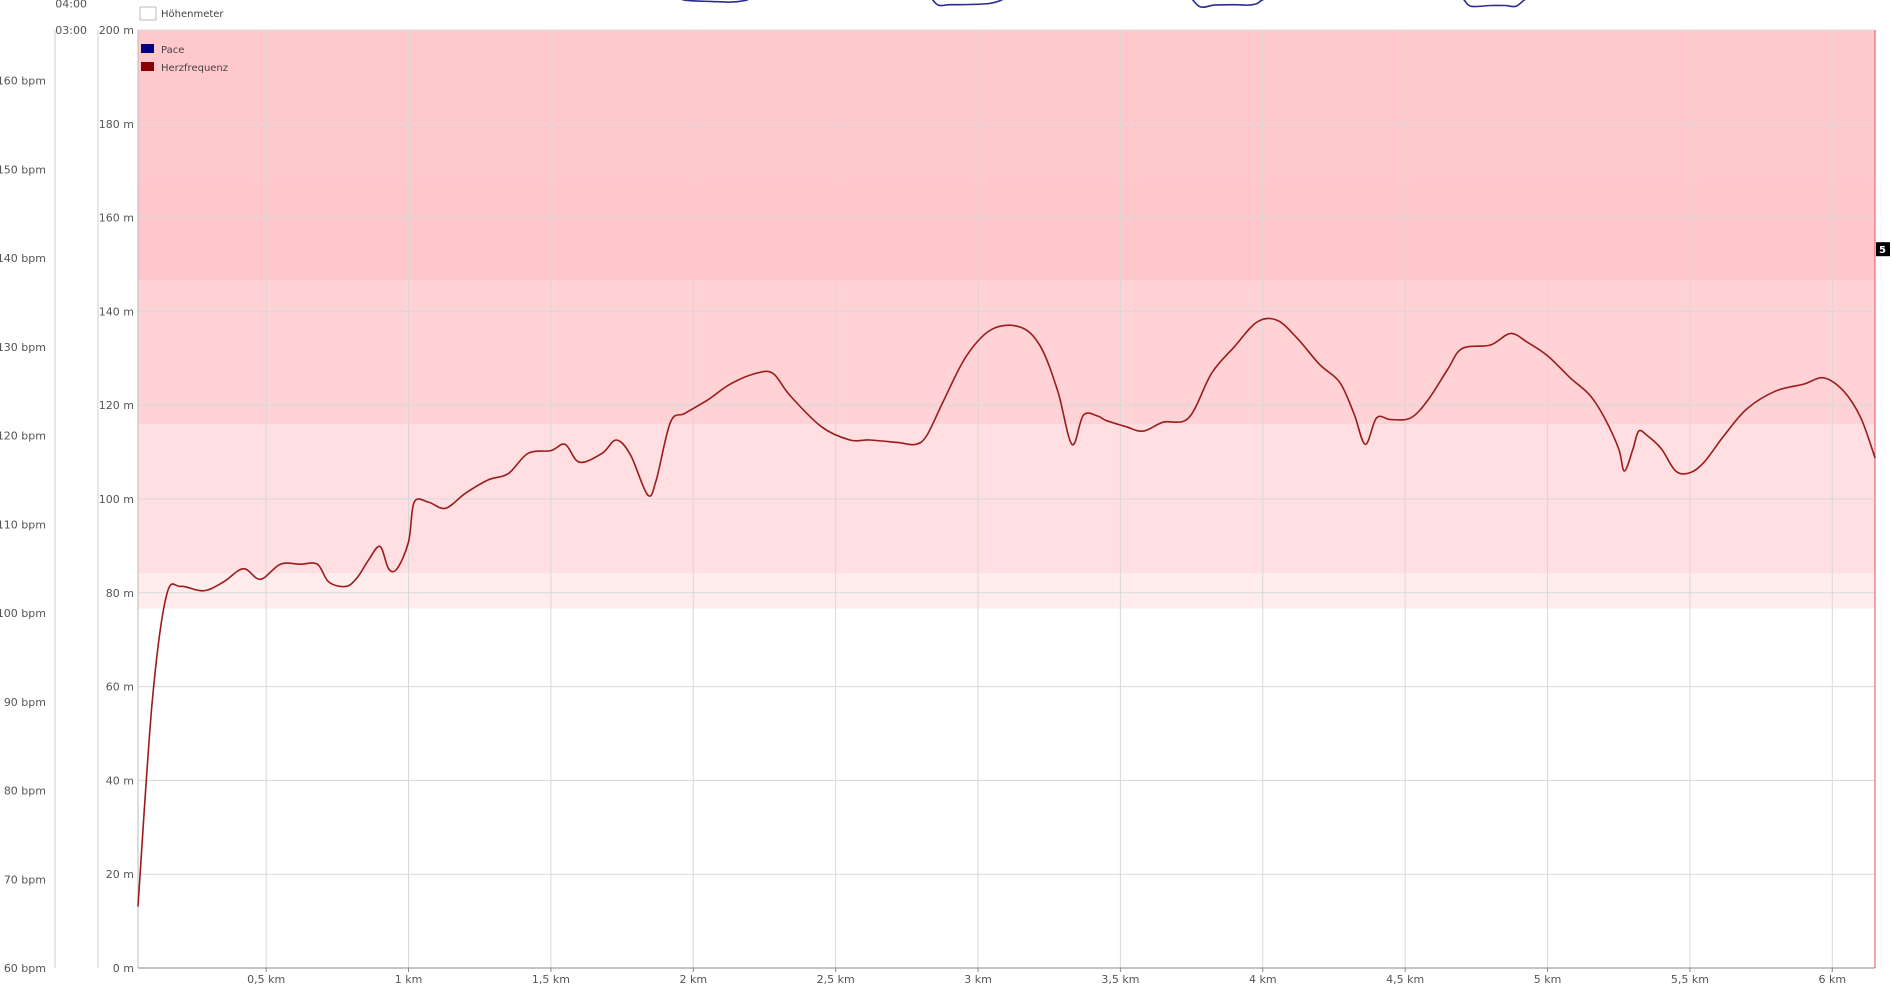 The height and width of the screenshot is (985, 1893). Describe the element at coordinates (1263, 979) in the screenshot. I see `x-tick-4: 4 km` at that location.